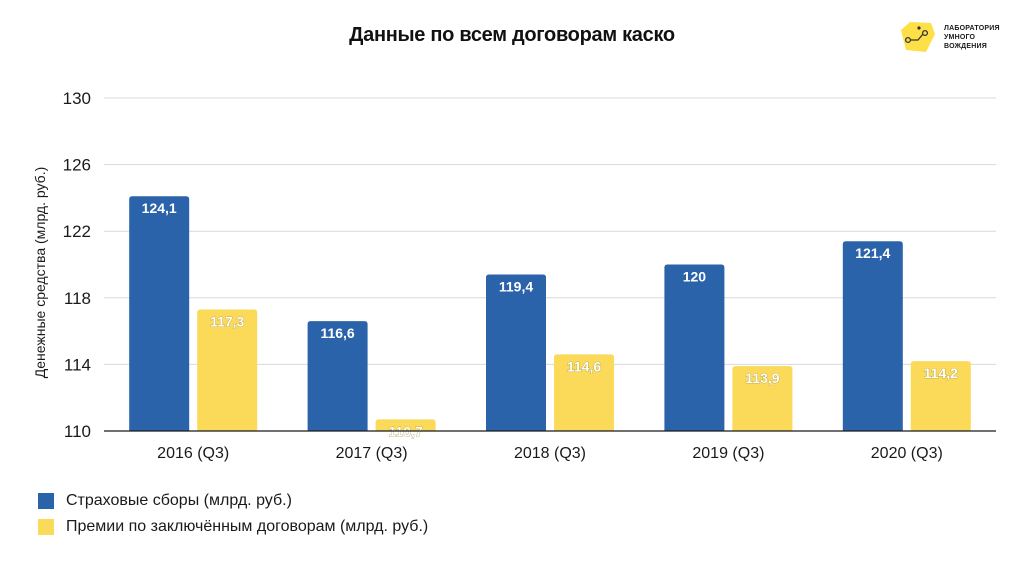 The height and width of the screenshot is (576, 1024). Describe the element at coordinates (227, 321) in the screenshot. I see `data-label: 117,3` at that location.